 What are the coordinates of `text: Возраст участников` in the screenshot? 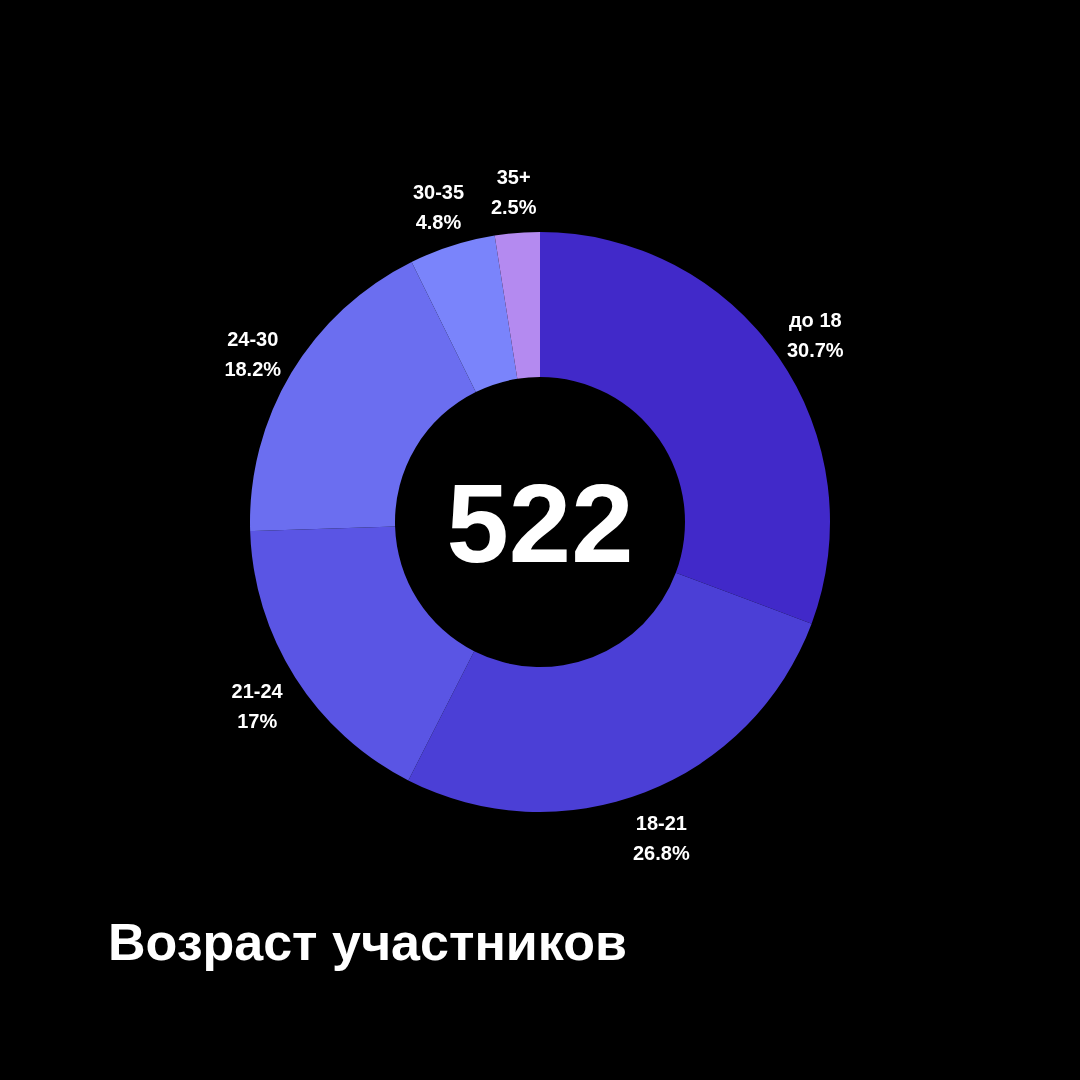 It's located at (367, 942).